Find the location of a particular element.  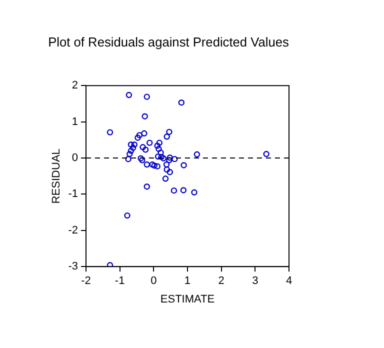

y-tick-label: -1 is located at coordinates (73, 194).